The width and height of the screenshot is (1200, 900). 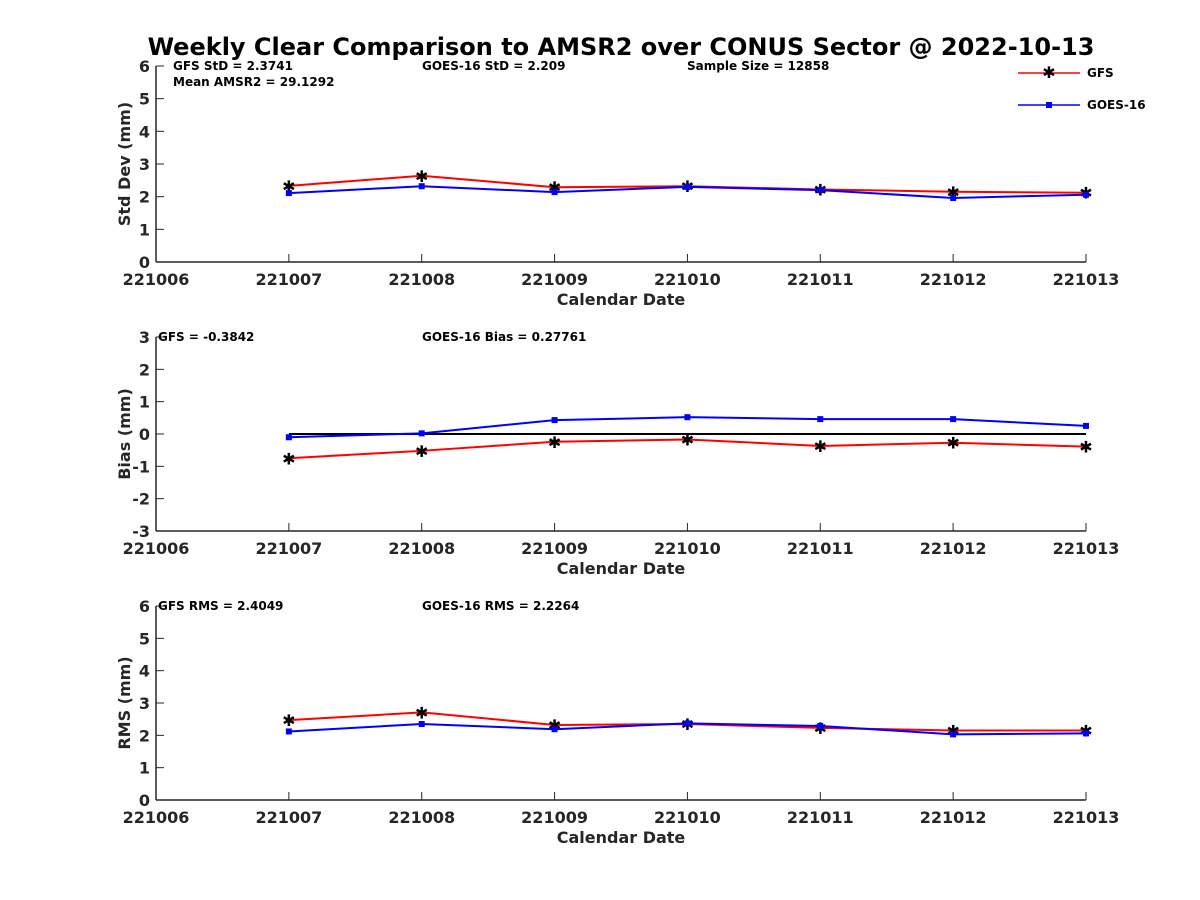 What do you see at coordinates (288, 548) in the screenshot?
I see `bias-x-tick-label: 221007` at bounding box center [288, 548].